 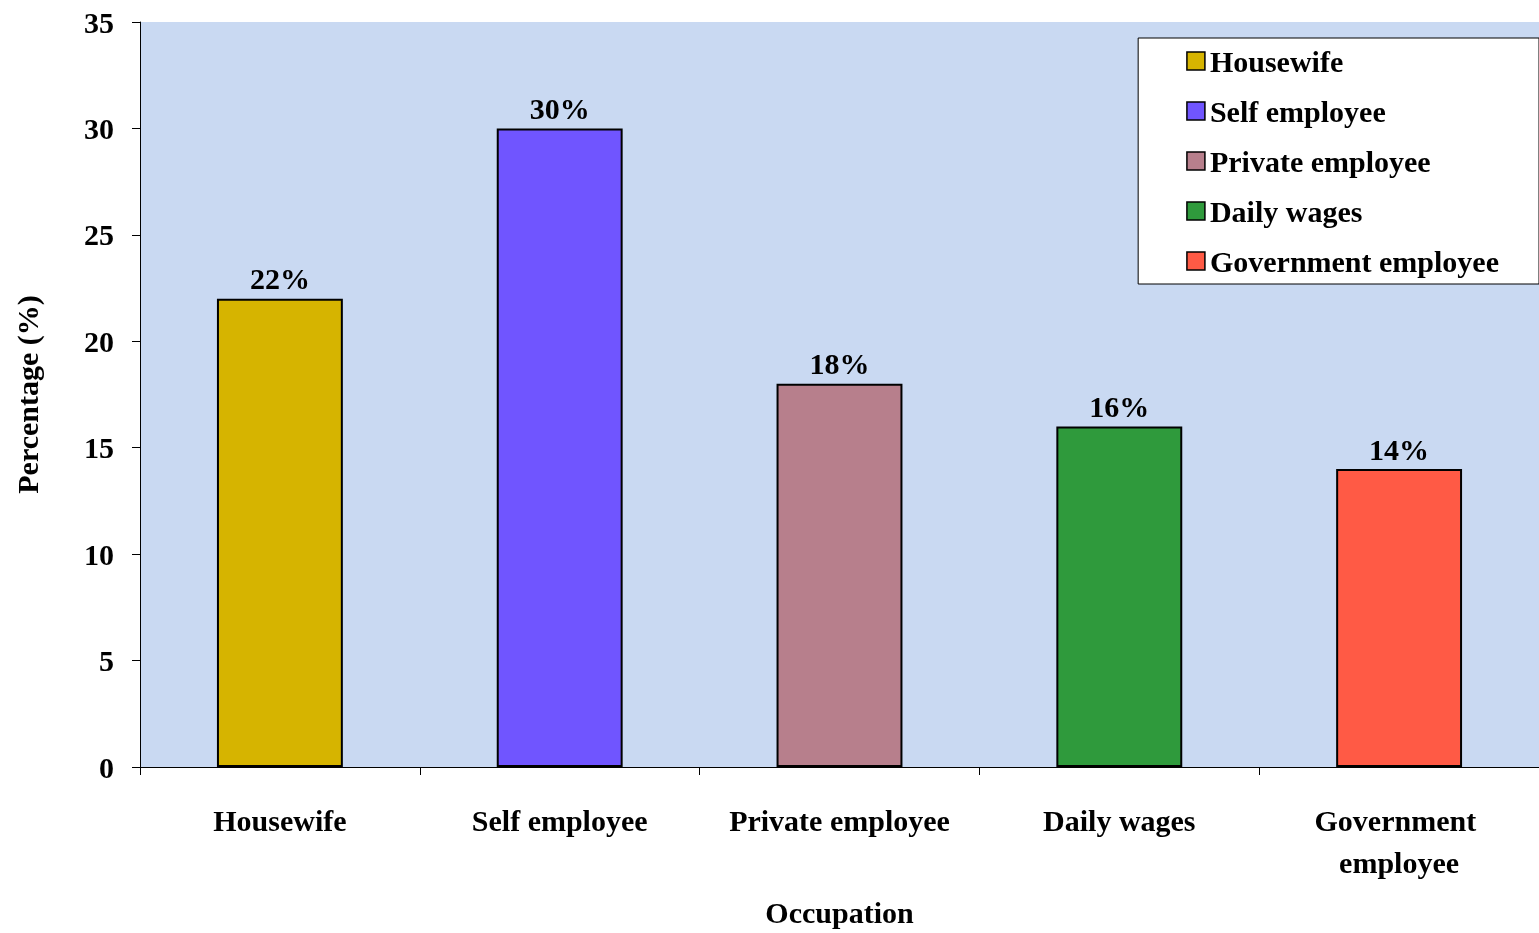 I want to click on data-label: 18%, so click(x=839, y=364).